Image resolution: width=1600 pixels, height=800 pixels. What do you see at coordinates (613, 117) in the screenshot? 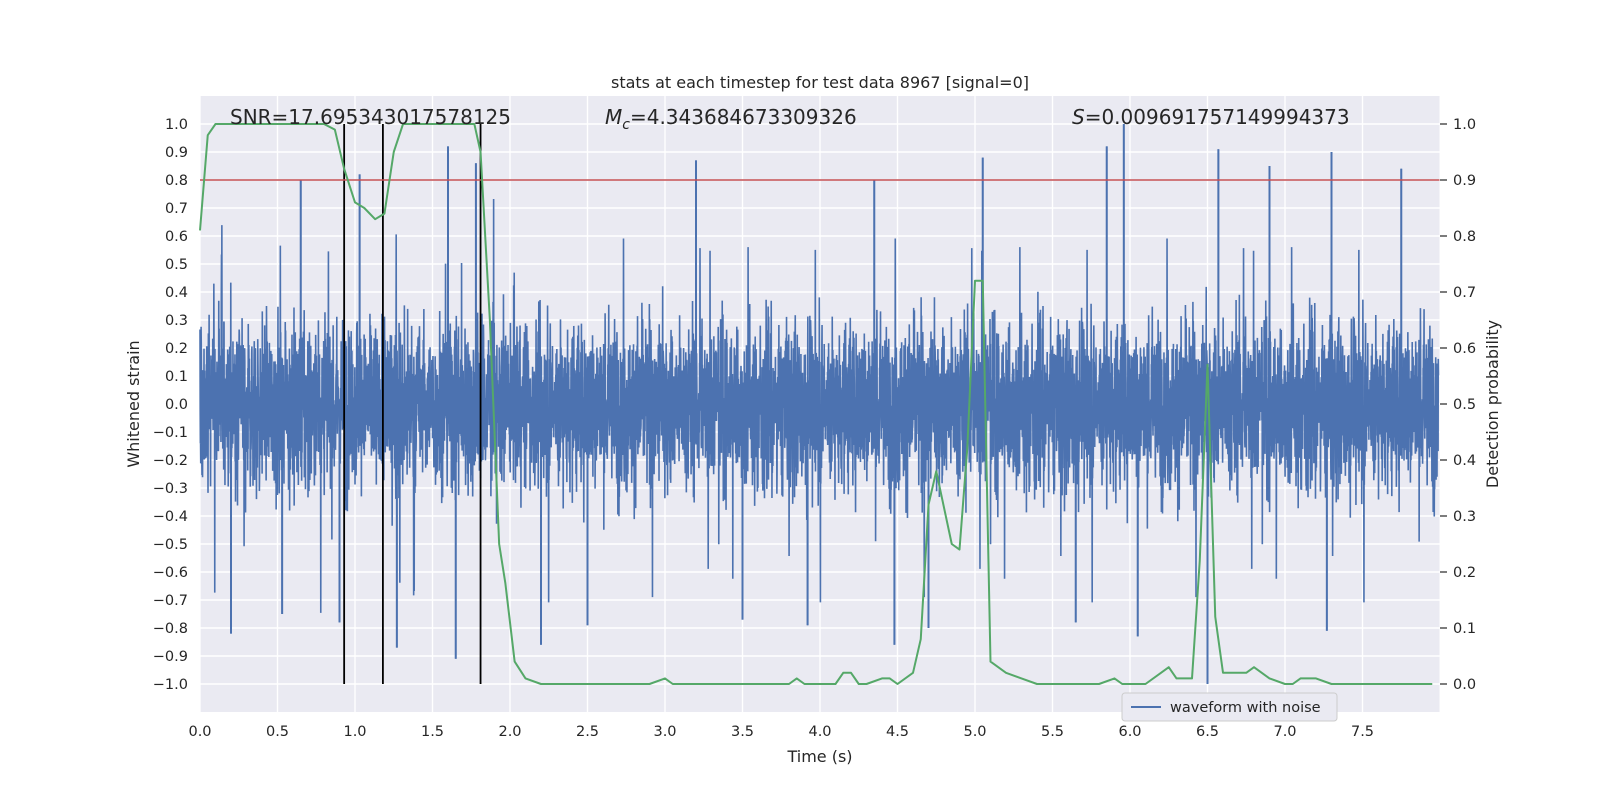
I see `mc-symbol: M` at bounding box center [613, 117].